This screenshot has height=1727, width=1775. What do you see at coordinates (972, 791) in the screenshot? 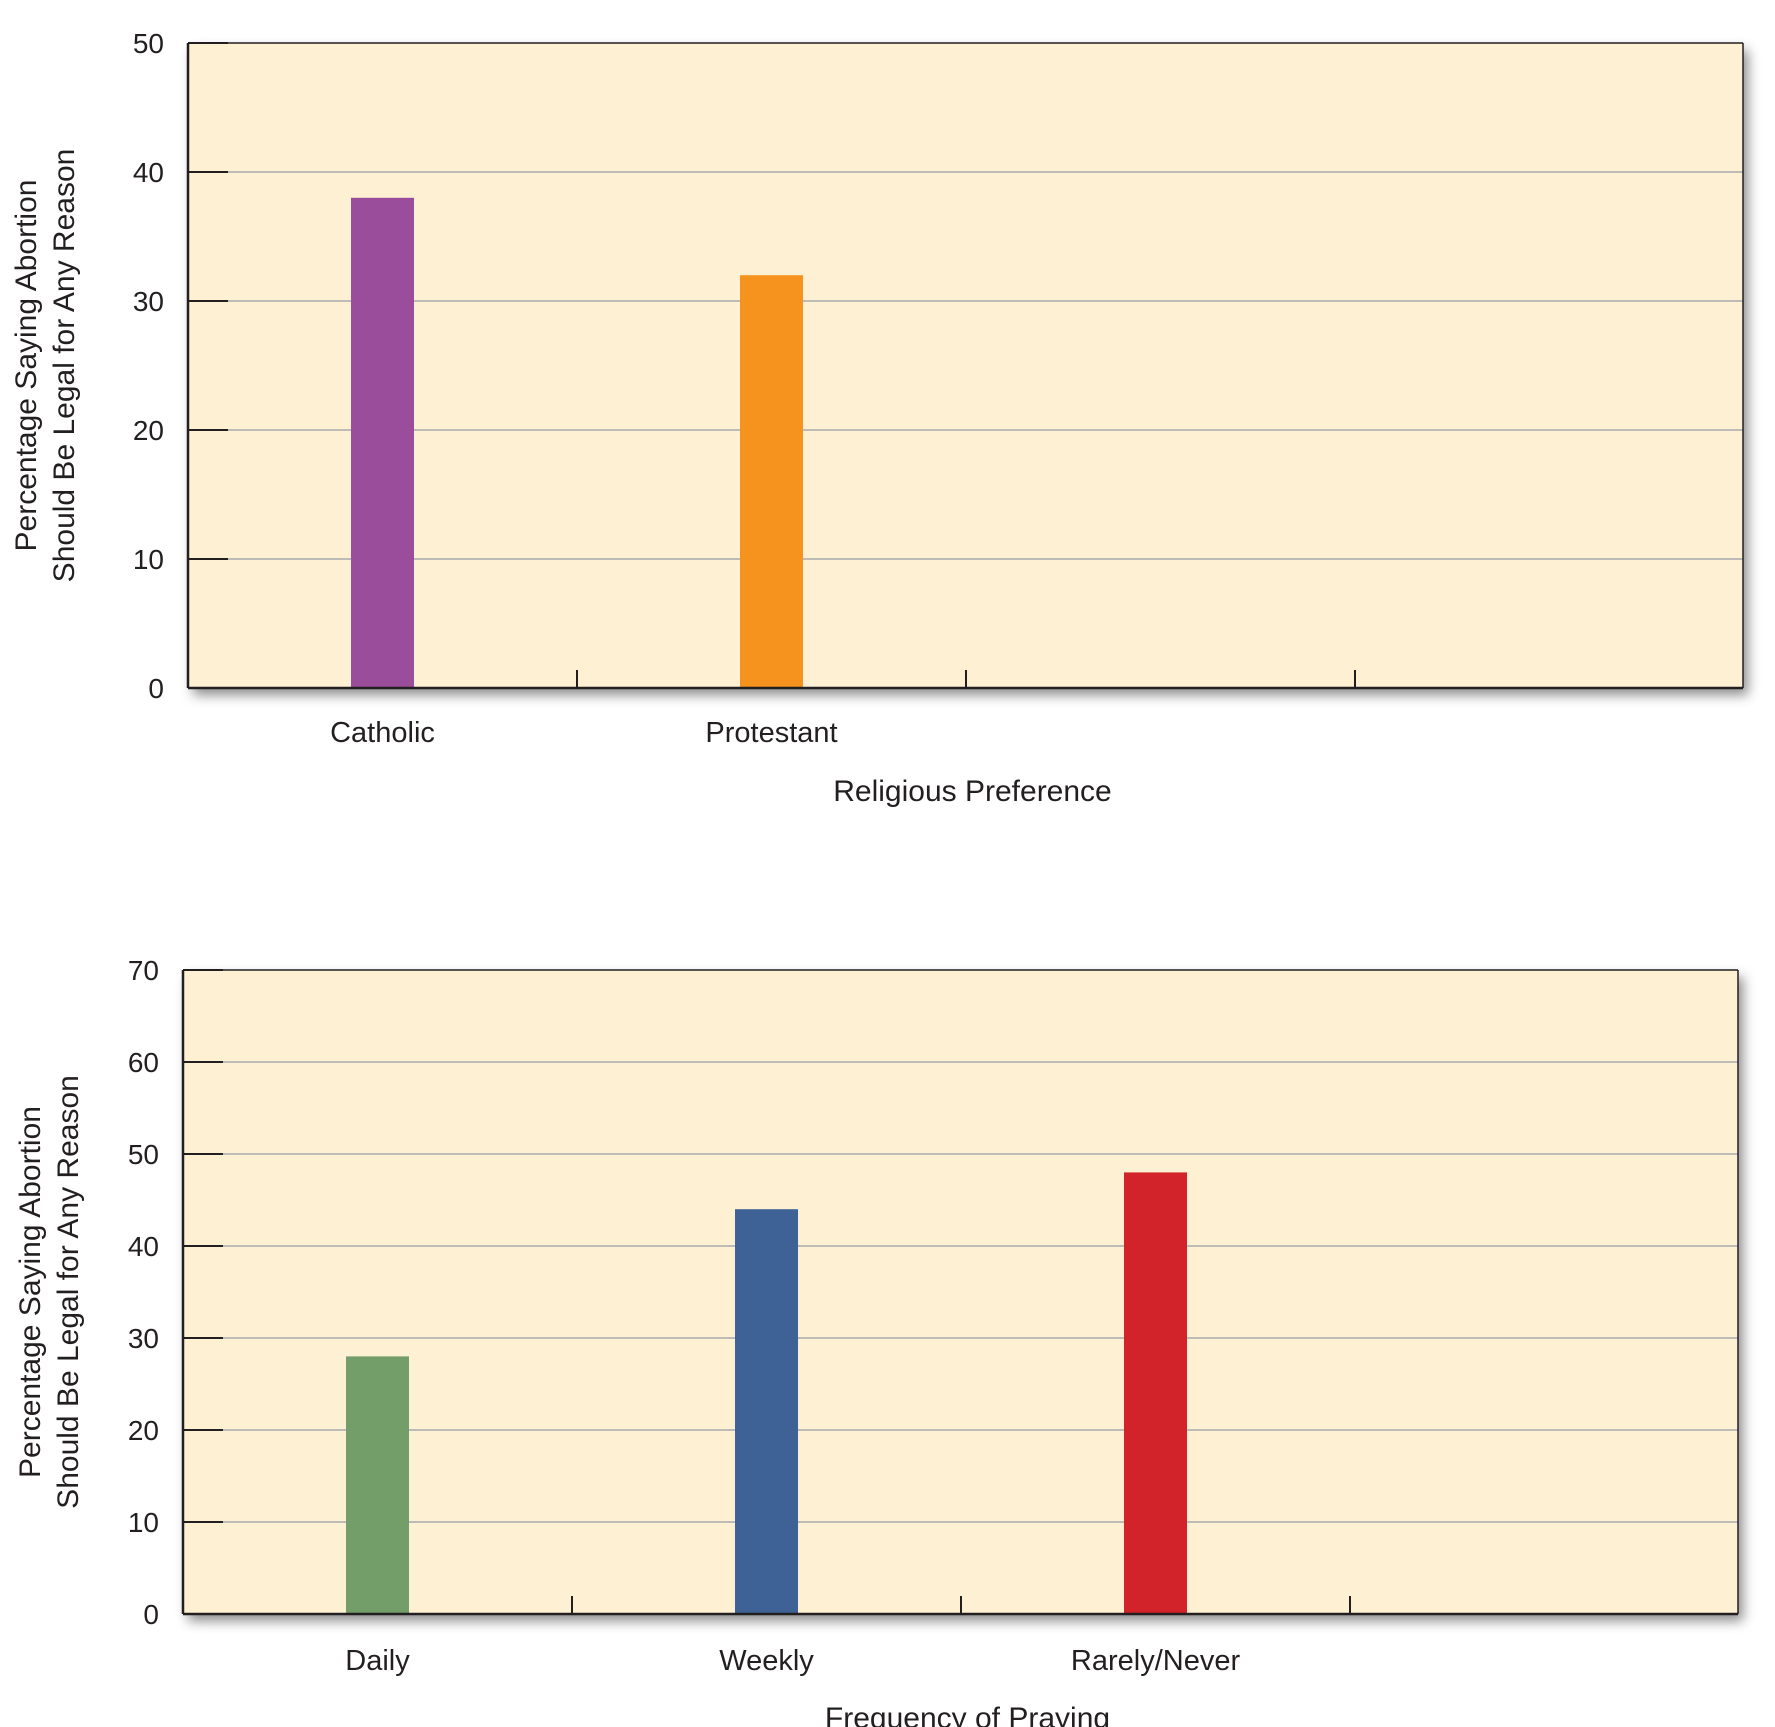
I see `x-axis-title: Religious Preference` at bounding box center [972, 791].